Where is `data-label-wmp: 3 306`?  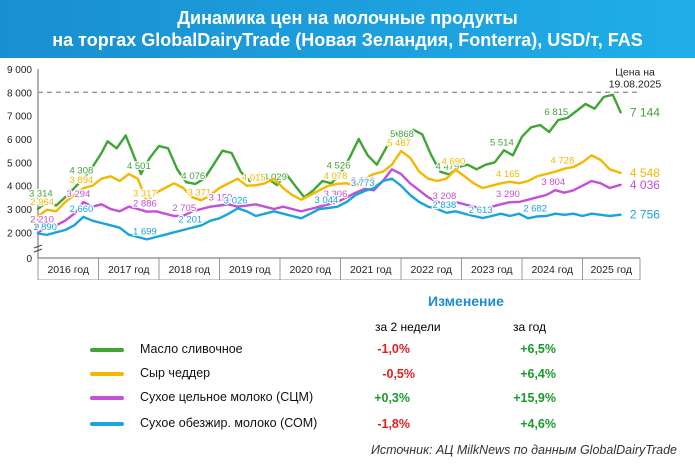 data-label-wmp: 3 306 is located at coordinates (336, 194).